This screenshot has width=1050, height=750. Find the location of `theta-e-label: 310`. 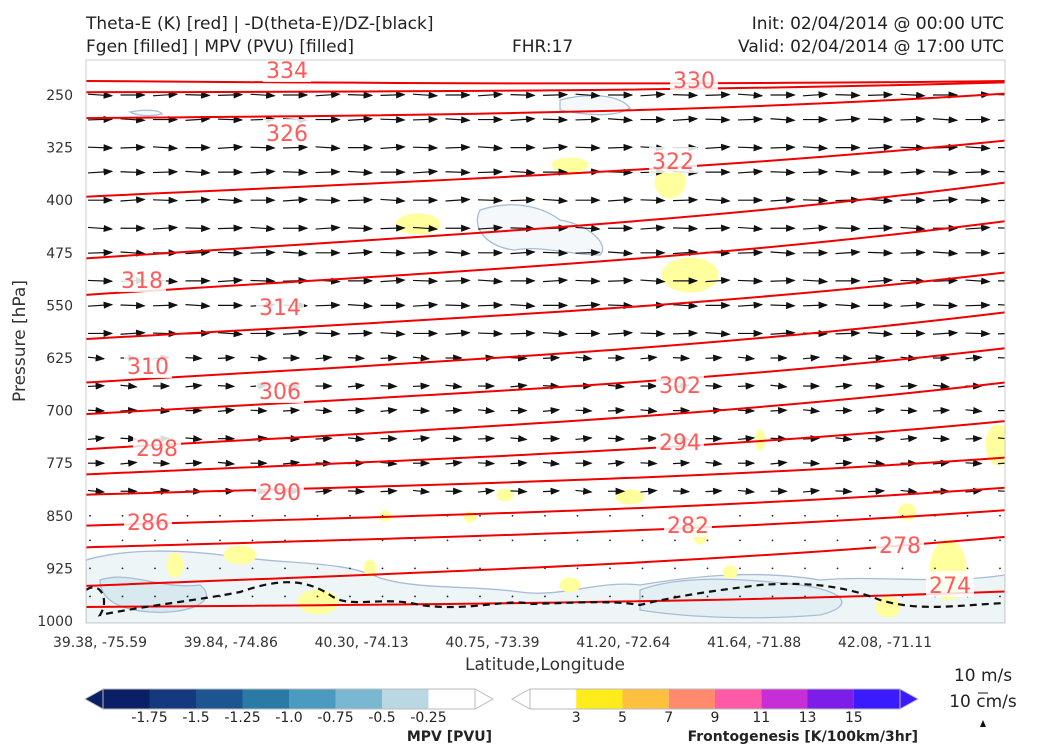

theta-e-label: 310 is located at coordinates (148, 367).